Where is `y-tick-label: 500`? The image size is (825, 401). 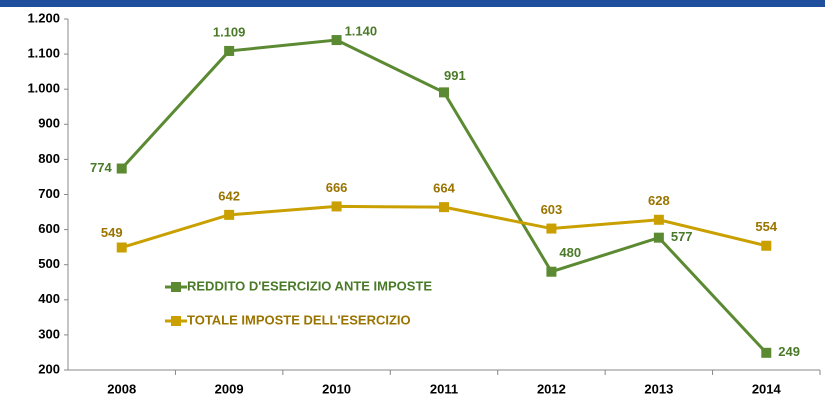 y-tick-label: 500 is located at coordinates (49, 263).